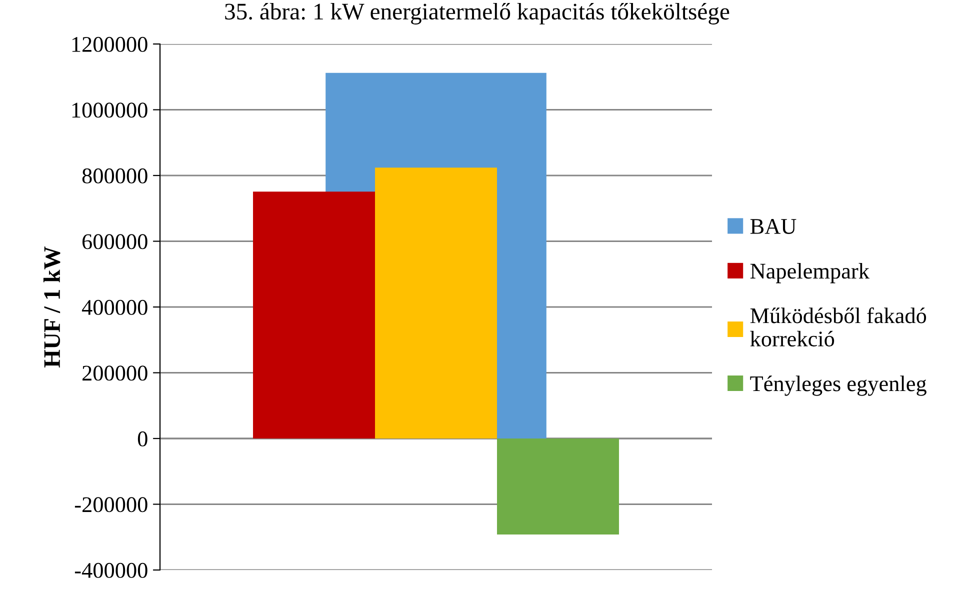 The width and height of the screenshot is (954, 590). I want to click on y-tick-label: 200000, so click(115, 373).